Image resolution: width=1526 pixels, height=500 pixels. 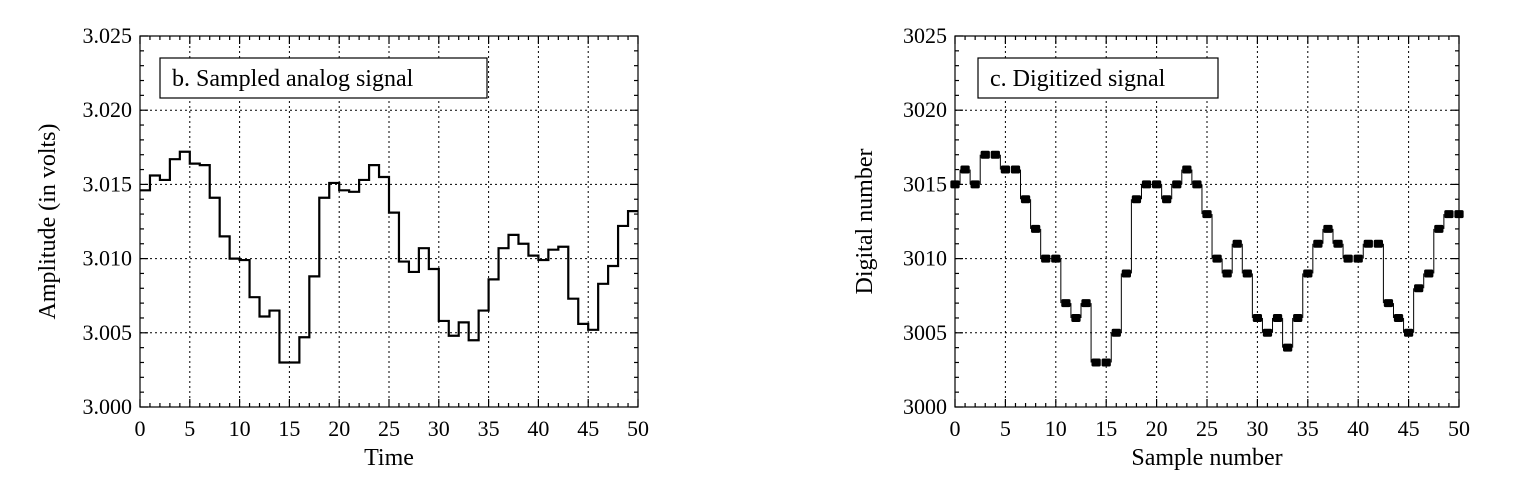 I want to click on y-tick-label: 3025, so click(x=925, y=35).